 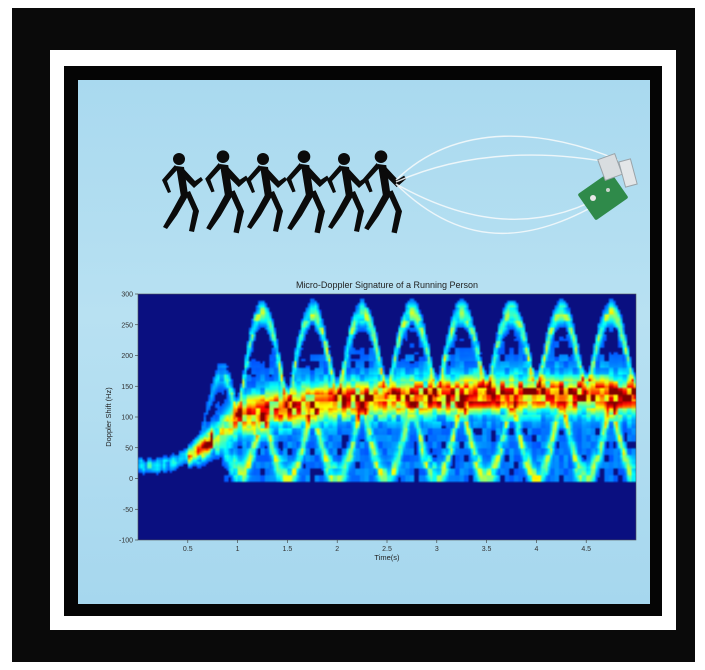 What do you see at coordinates (608, 186) in the screenshot?
I see `radar-sensor-board-icon` at bounding box center [608, 186].